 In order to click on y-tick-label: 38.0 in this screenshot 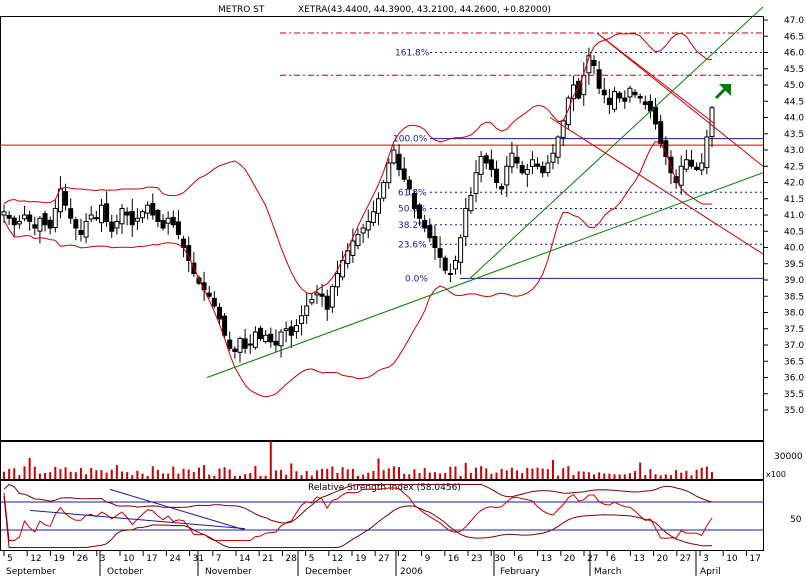, I will do `click(794, 314)`.